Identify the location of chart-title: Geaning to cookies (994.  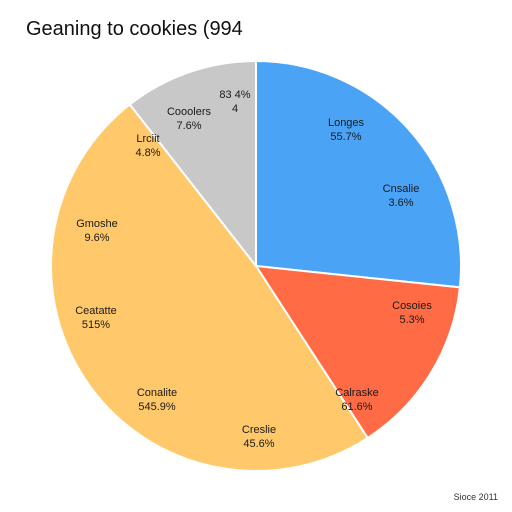
(134, 29).